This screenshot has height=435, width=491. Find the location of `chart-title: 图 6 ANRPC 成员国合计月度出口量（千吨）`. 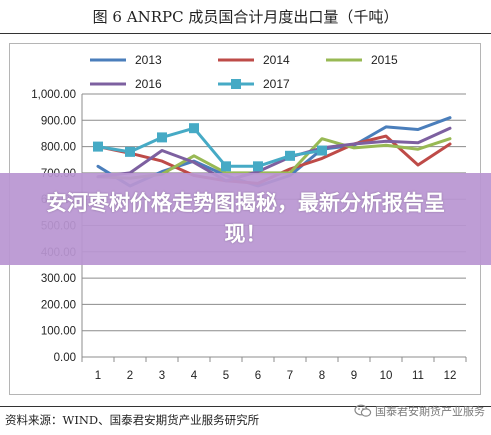

chart-title: 图 6 ANRPC 成员国合计月度出口量（千吨） is located at coordinates (245, 17).